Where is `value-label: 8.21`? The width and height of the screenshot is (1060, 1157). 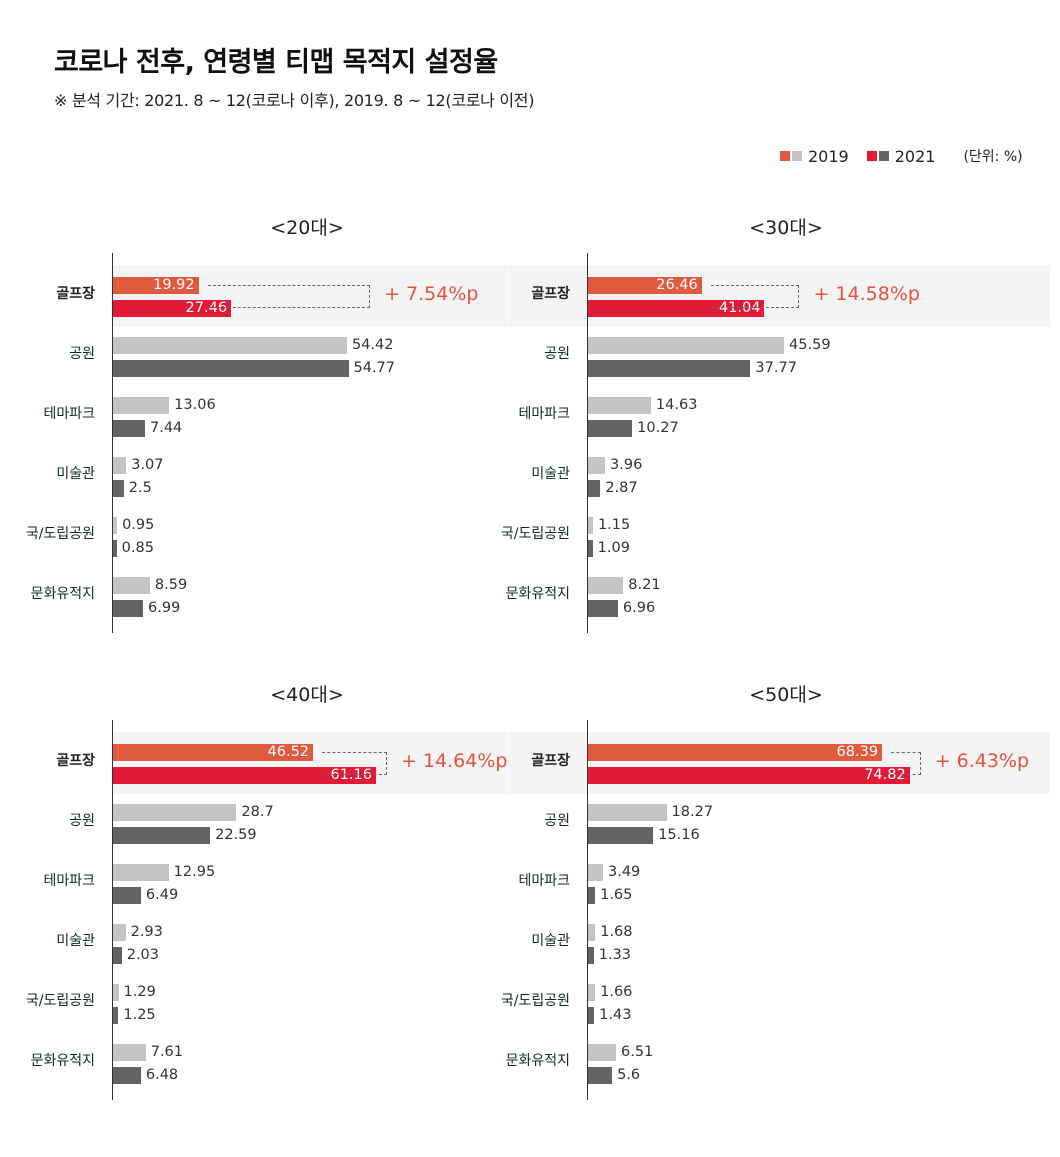
value-label: 8.21 is located at coordinates (644, 585).